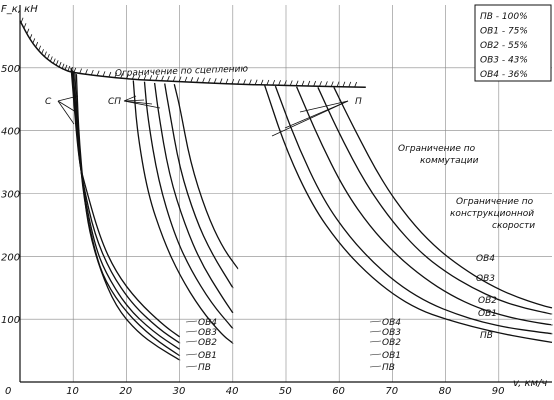  Describe the element at coordinates (449, 161) in the screenshot. I see `annotation-commutation-2: коммутации` at that location.